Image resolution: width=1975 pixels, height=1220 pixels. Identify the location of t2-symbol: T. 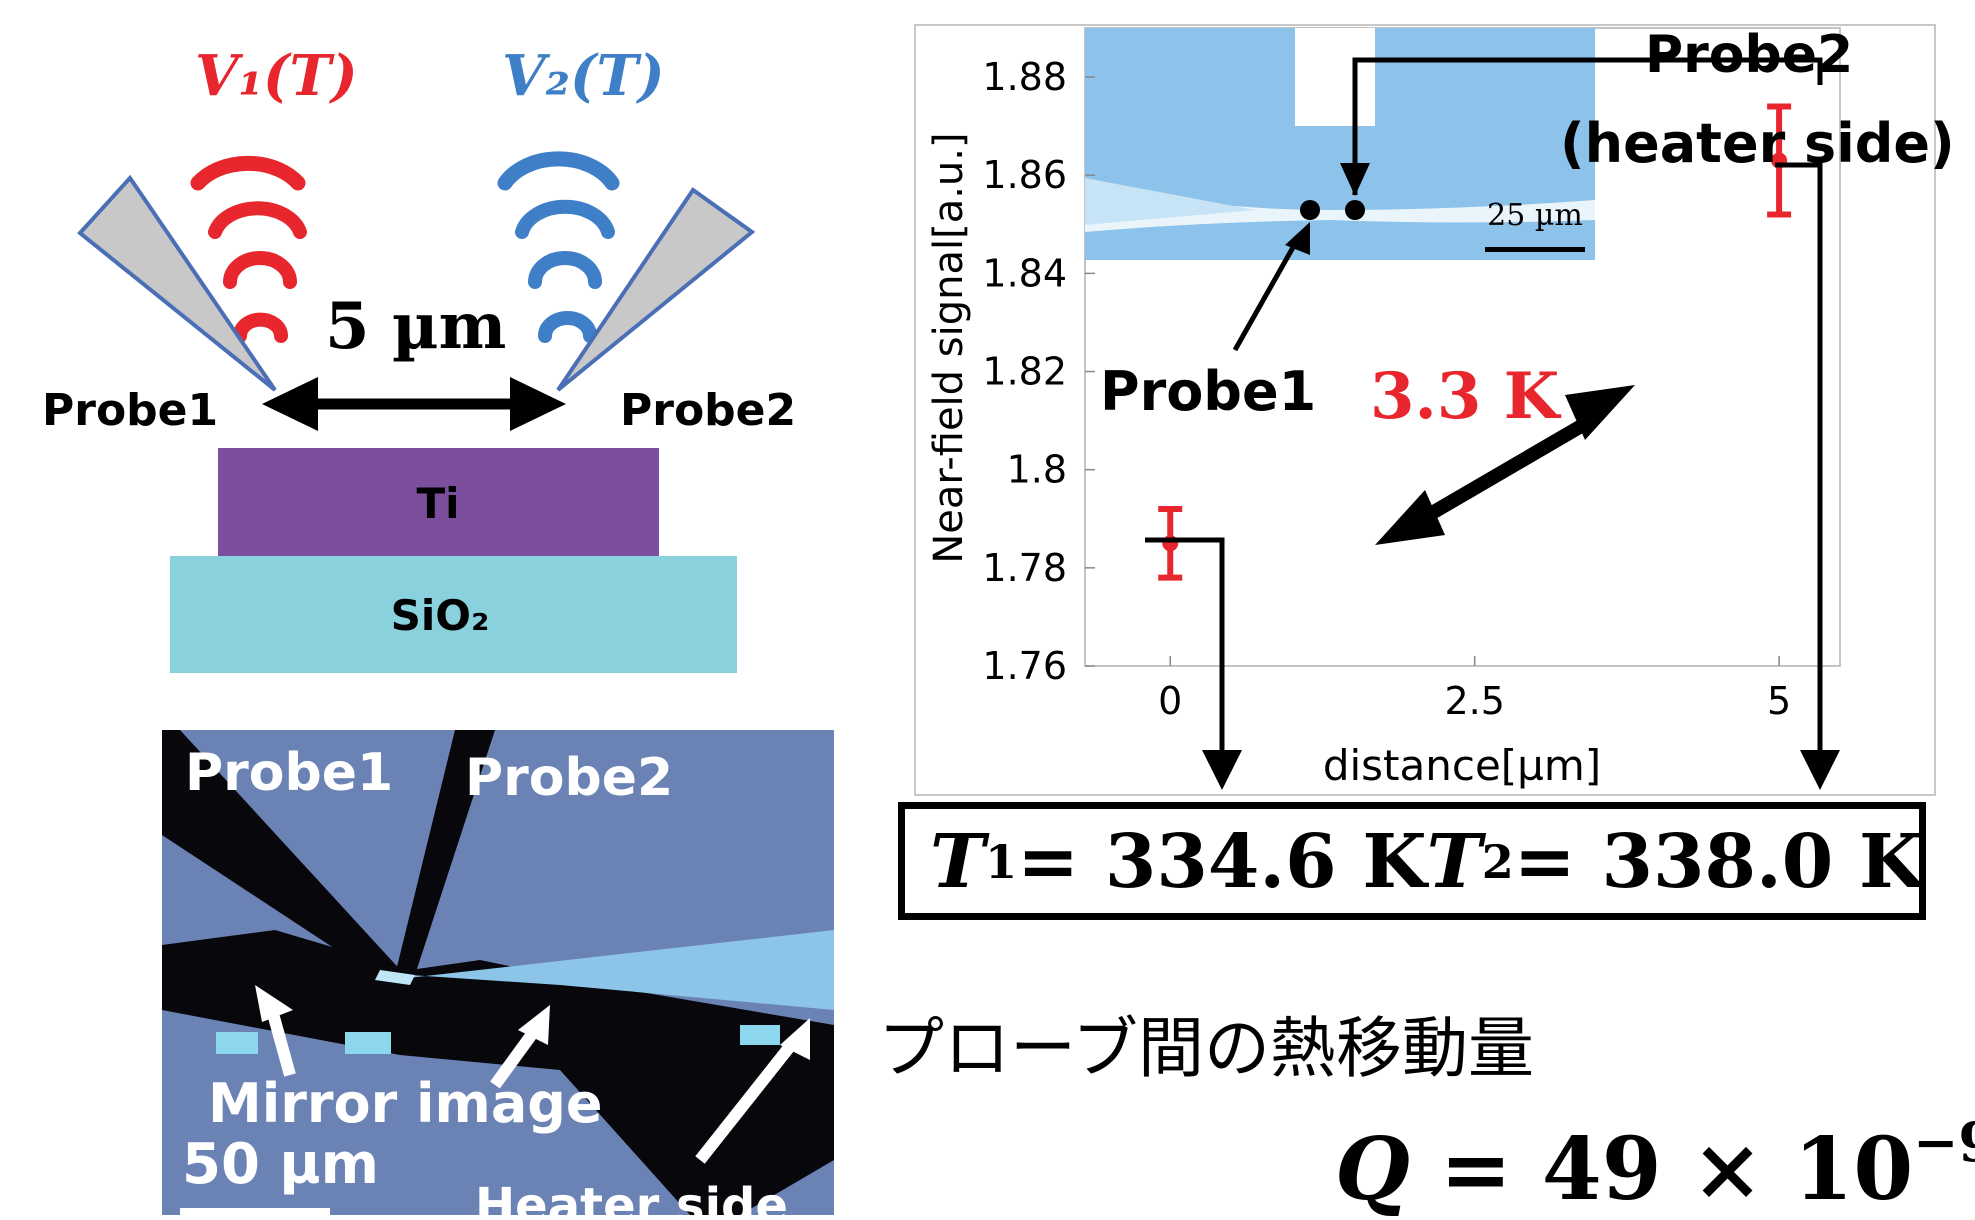
(1454, 862).